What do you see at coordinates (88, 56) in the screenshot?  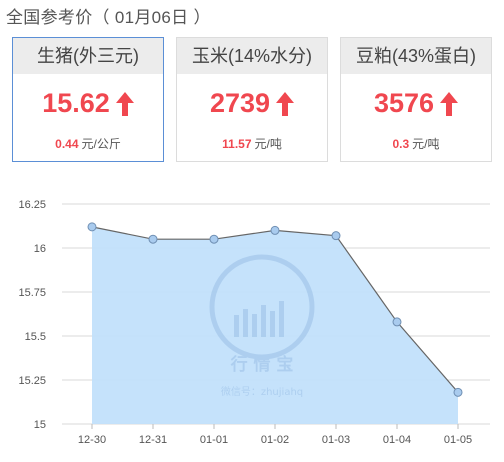 I see `card-title: 生猪(外三元)` at bounding box center [88, 56].